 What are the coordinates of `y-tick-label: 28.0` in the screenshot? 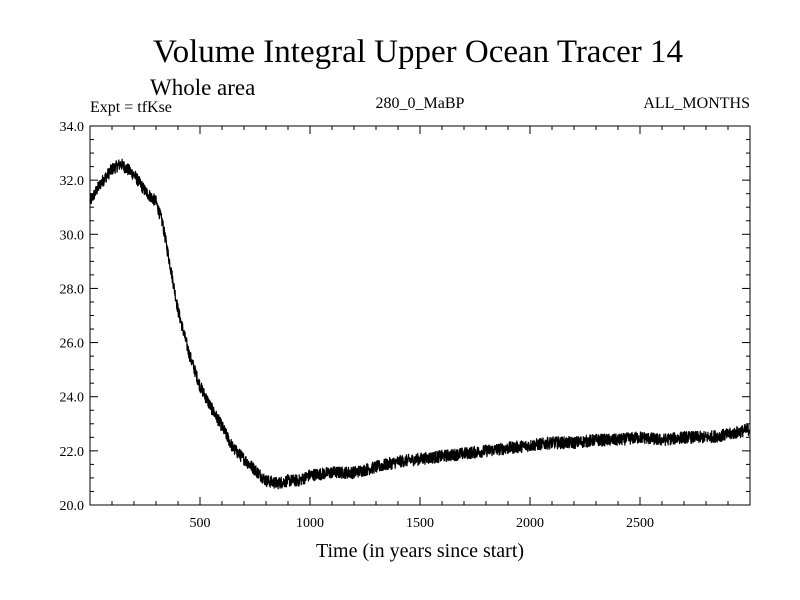 It's located at (72, 289).